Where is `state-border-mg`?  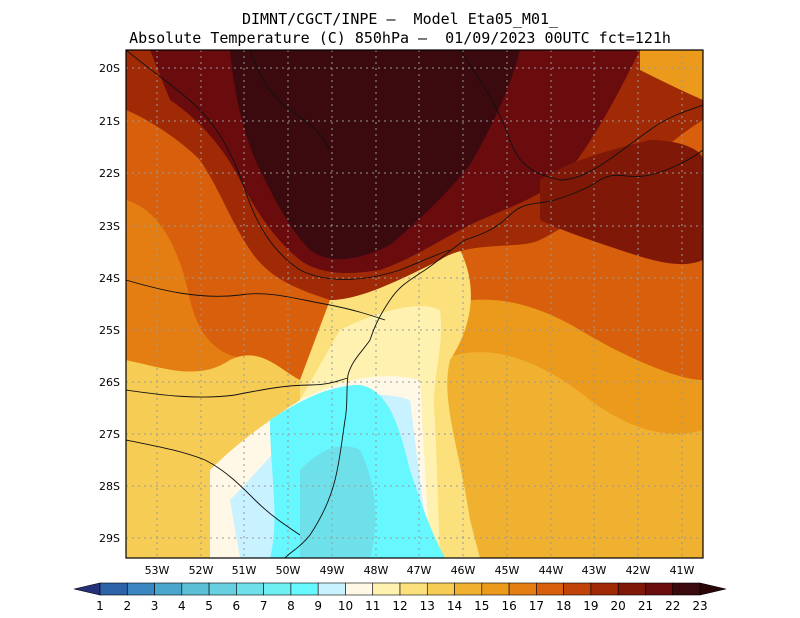 state-border-mg is located at coordinates (581, 115).